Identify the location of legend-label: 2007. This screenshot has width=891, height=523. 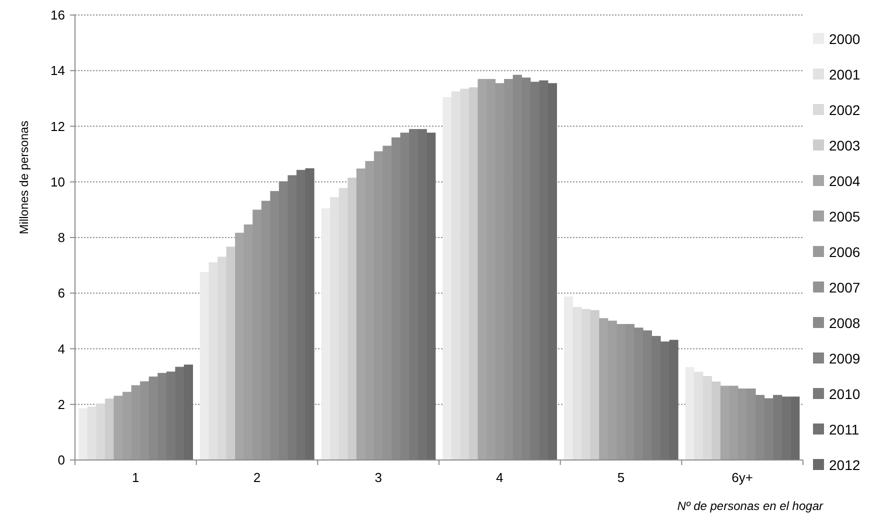
(844, 287).